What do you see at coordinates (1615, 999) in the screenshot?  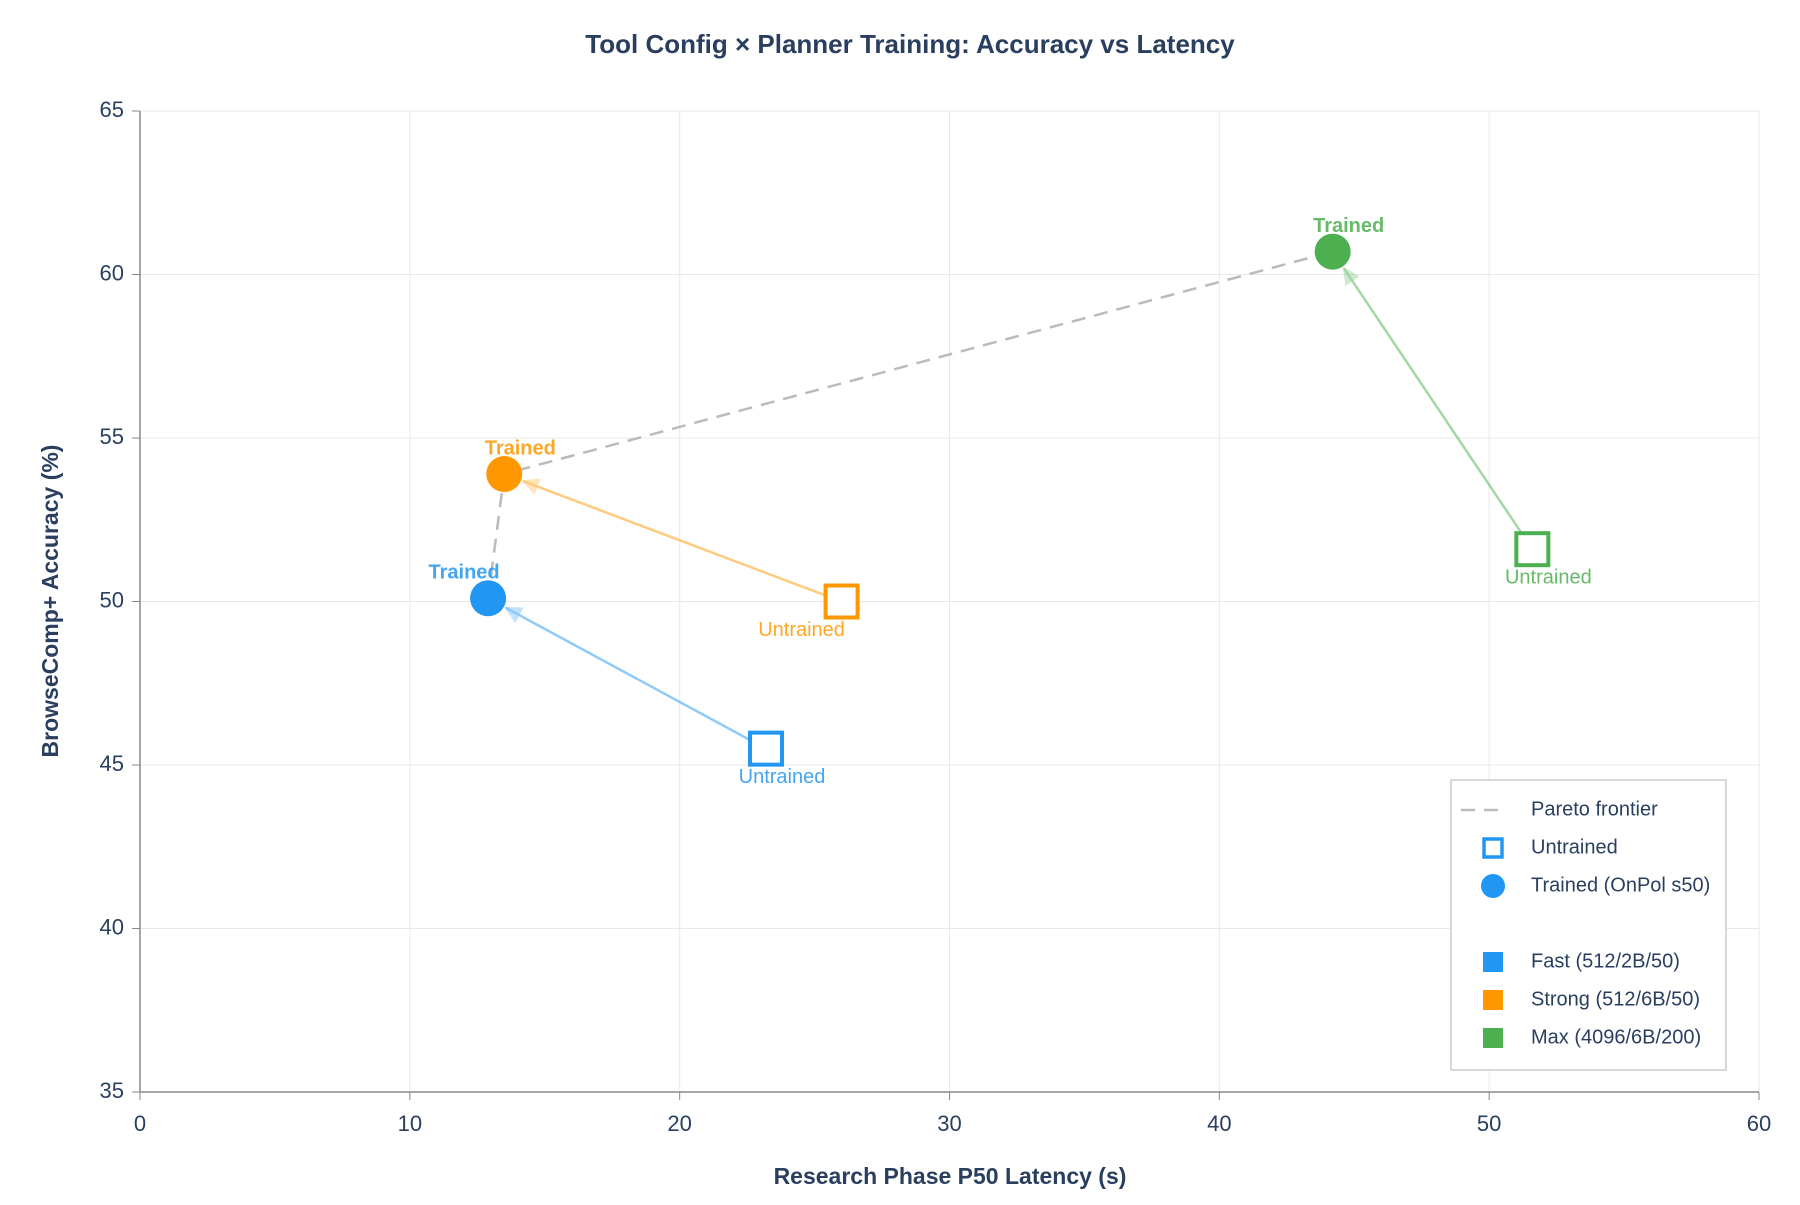 I see `legend-label: Strong (512/6B/50)` at bounding box center [1615, 999].